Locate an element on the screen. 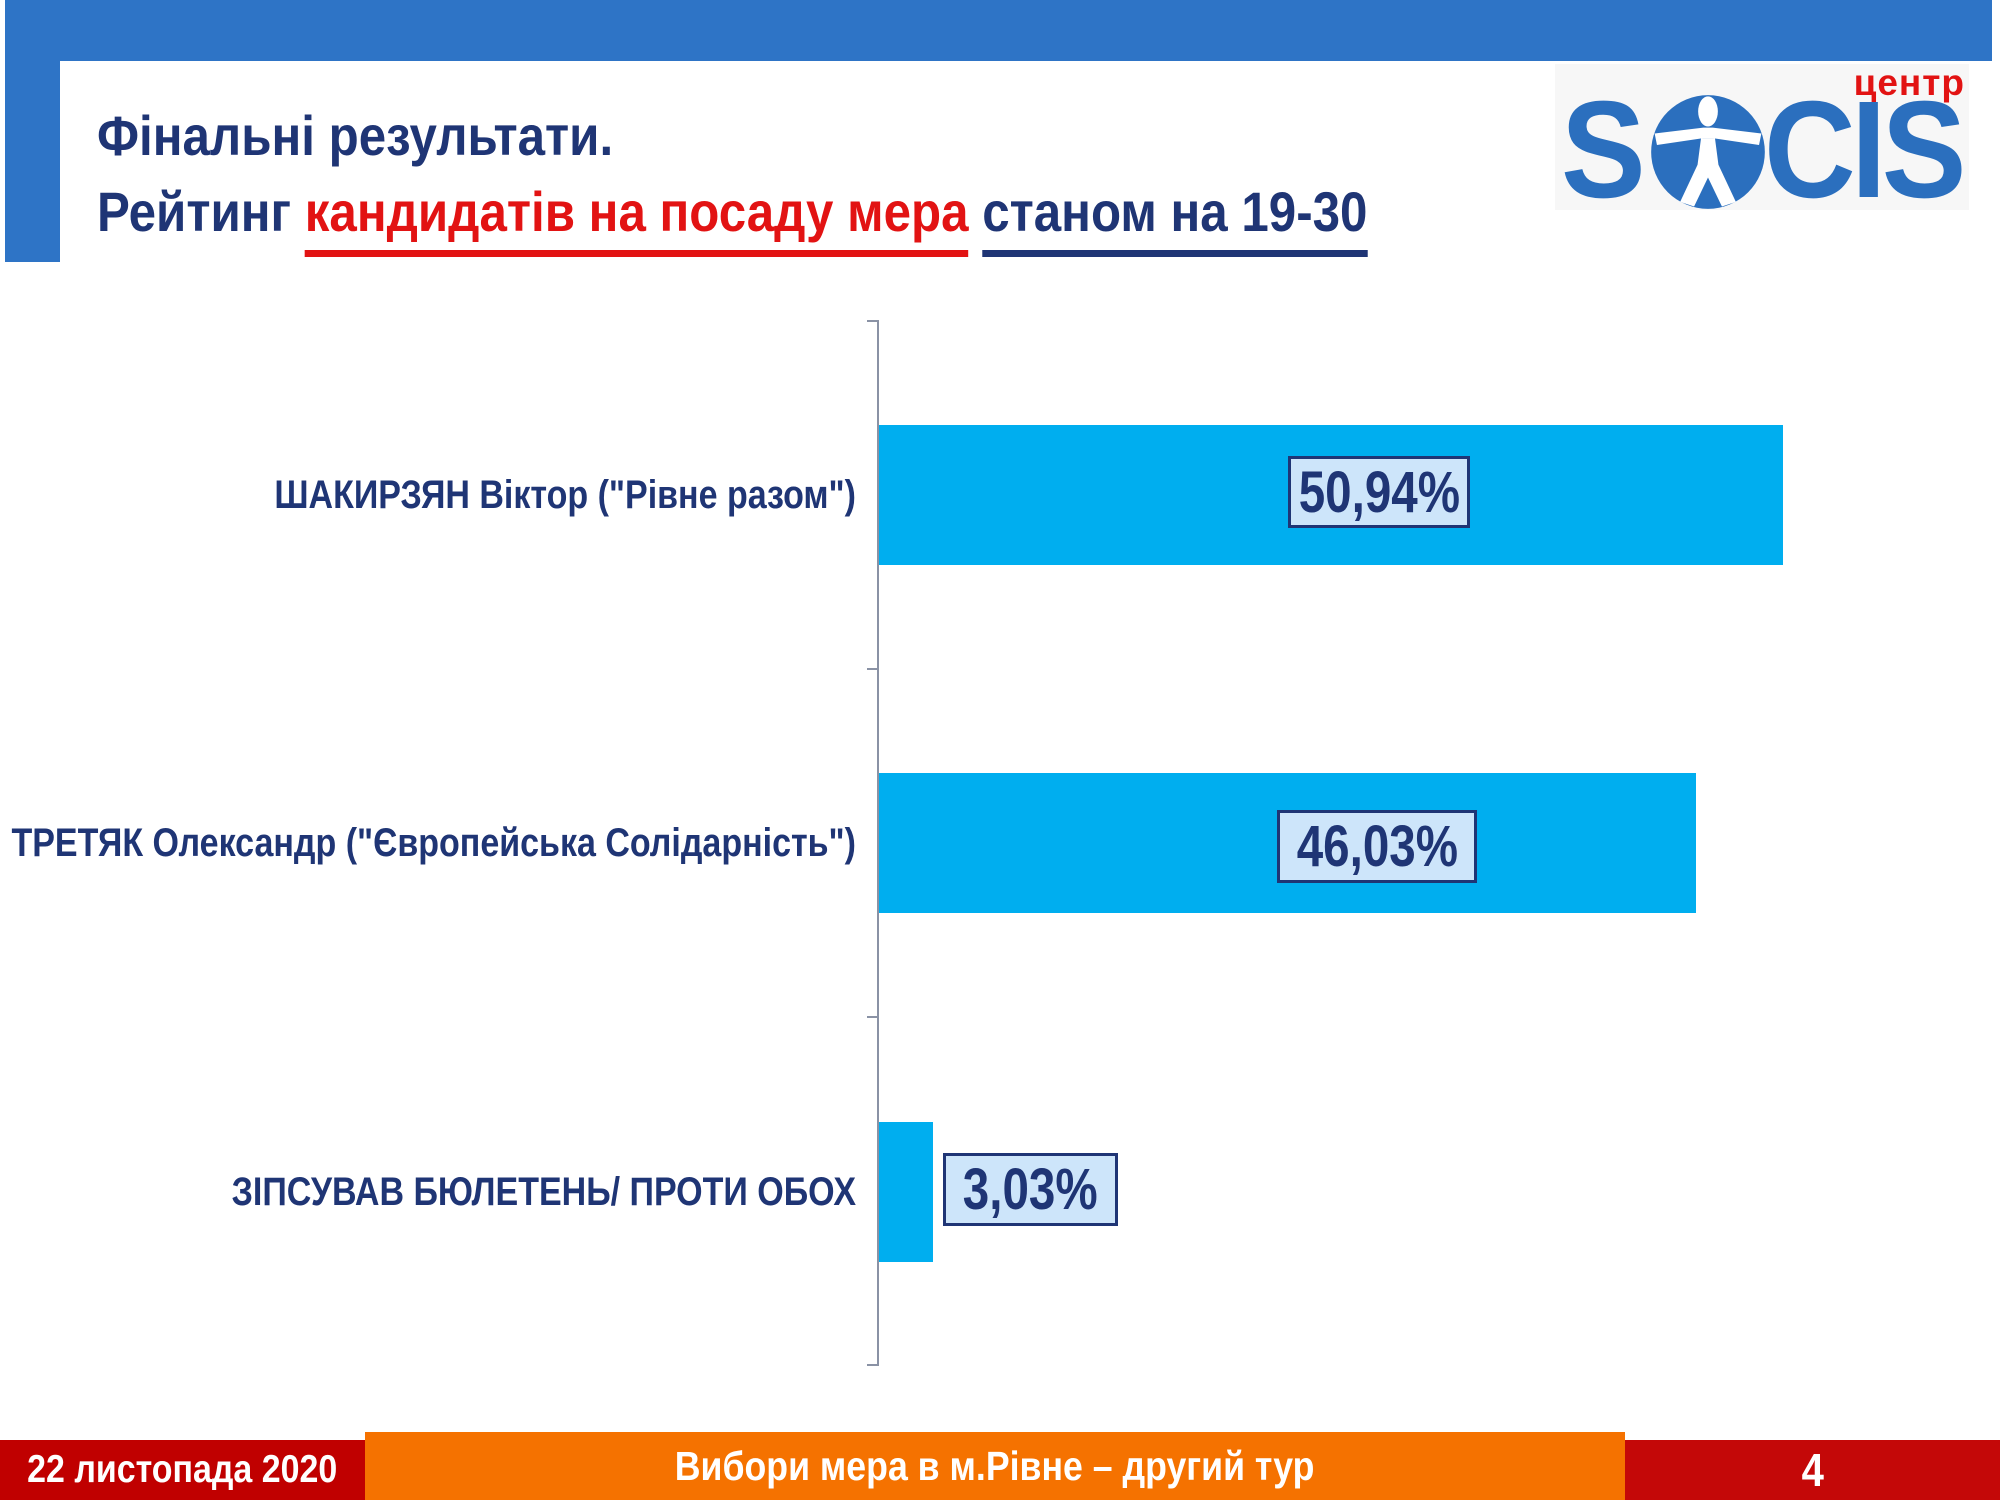 The height and width of the screenshot is (1500, 2000). value-label-box-1: 50,94% is located at coordinates (1379, 492).